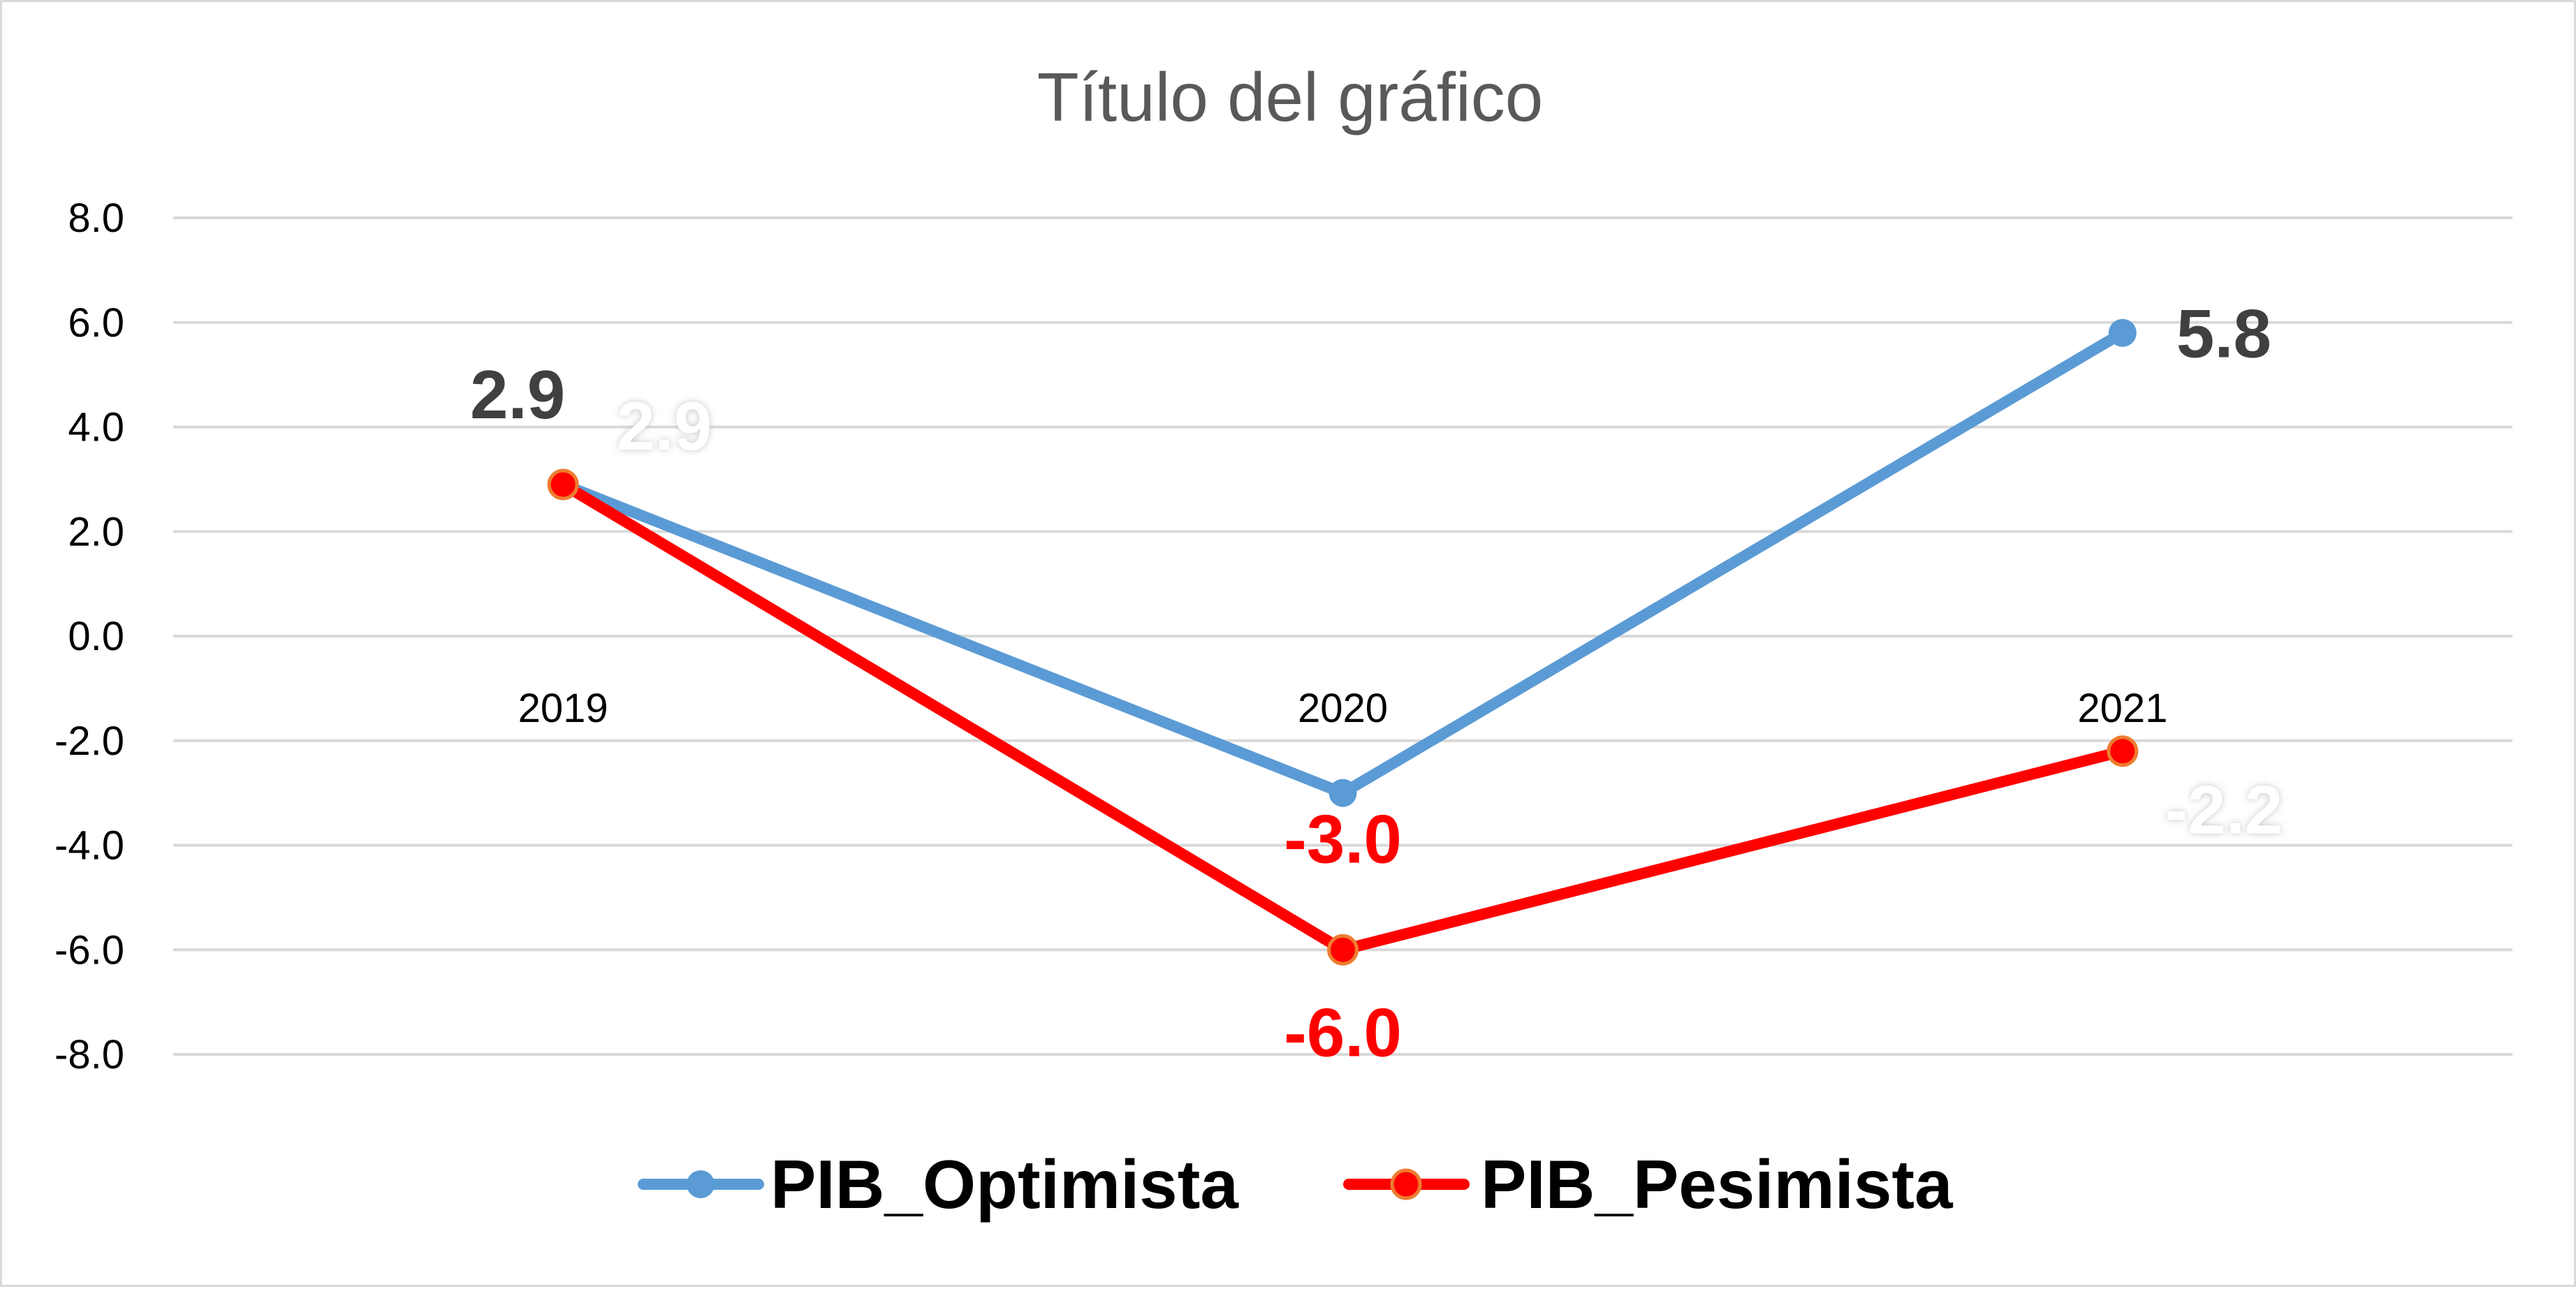 Image resolution: width=2576 pixels, height=1289 pixels. Describe the element at coordinates (1718, 1184) in the screenshot. I see `legend-label: PIB_Pesimista` at that location.